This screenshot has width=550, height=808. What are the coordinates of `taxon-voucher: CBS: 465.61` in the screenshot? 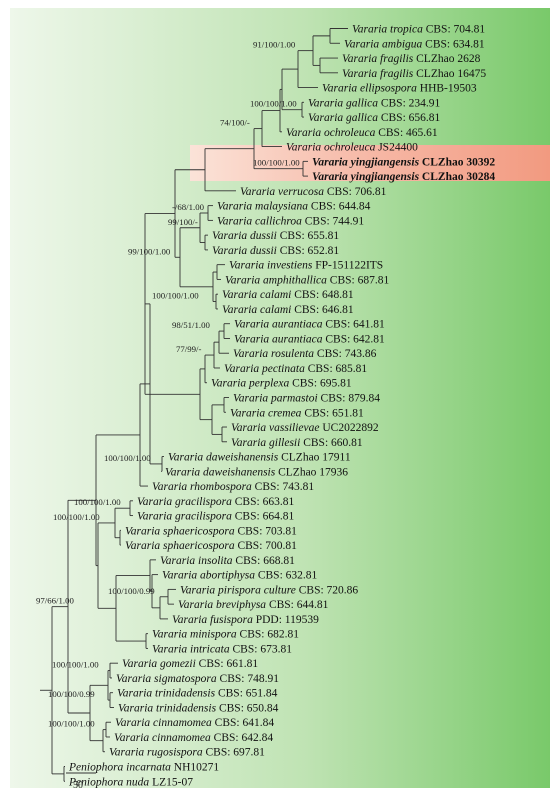 It's located at (406, 133).